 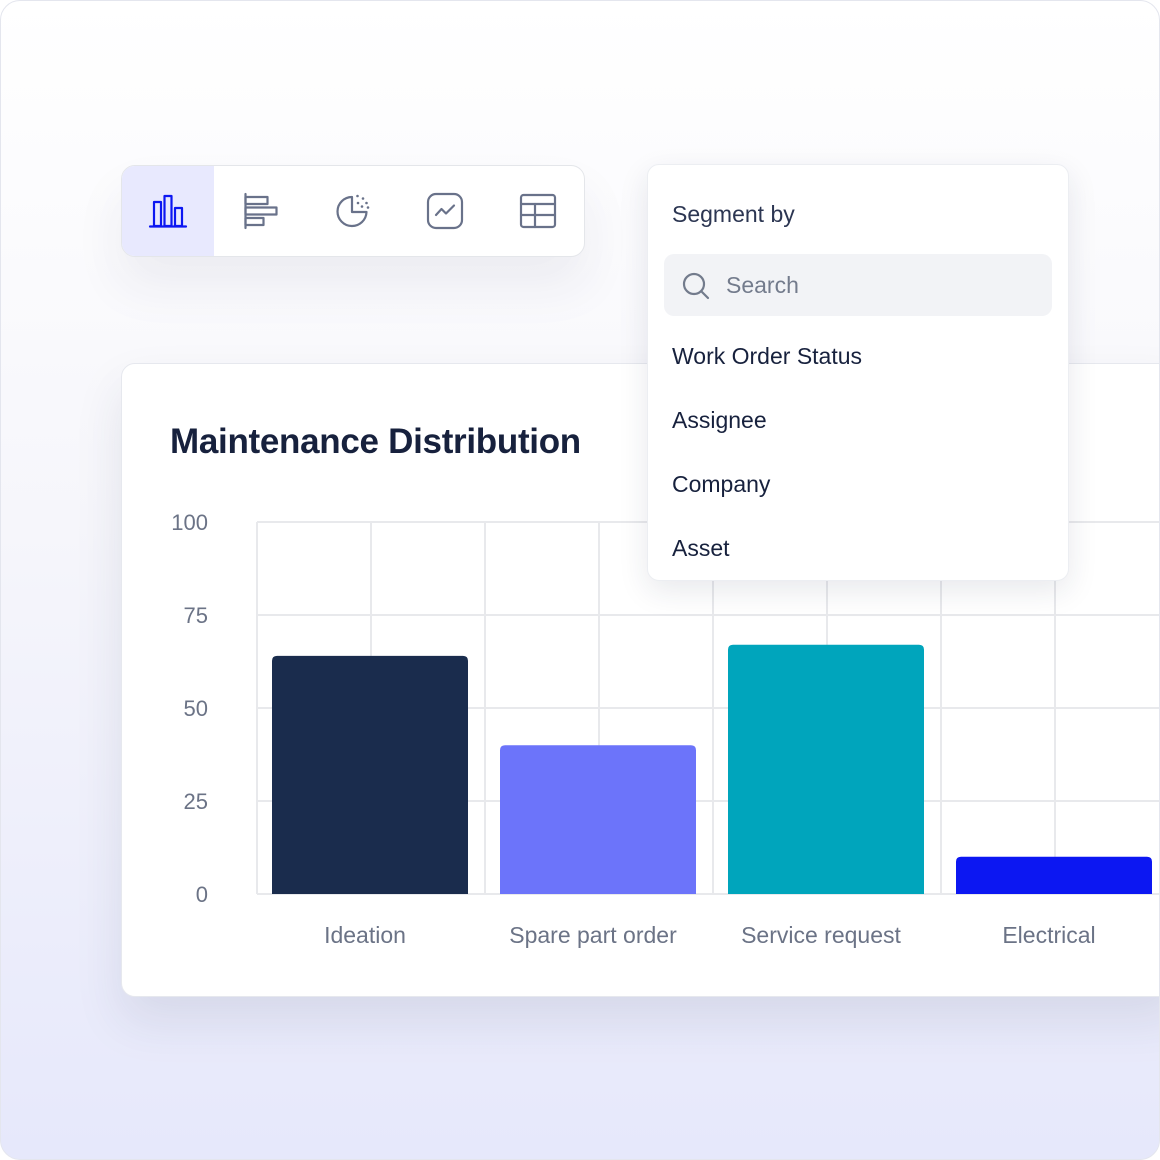 What do you see at coordinates (365, 935) in the screenshot?
I see `x-tick-label: Ideation` at bounding box center [365, 935].